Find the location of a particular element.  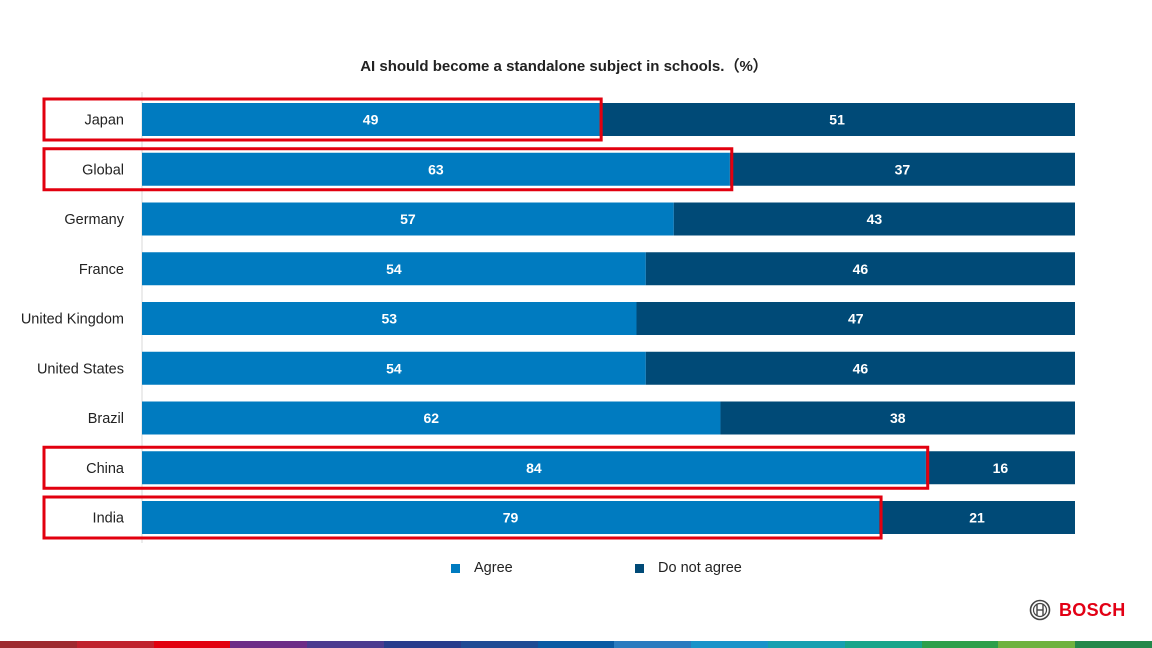

category-label: Brazil is located at coordinates (106, 419).